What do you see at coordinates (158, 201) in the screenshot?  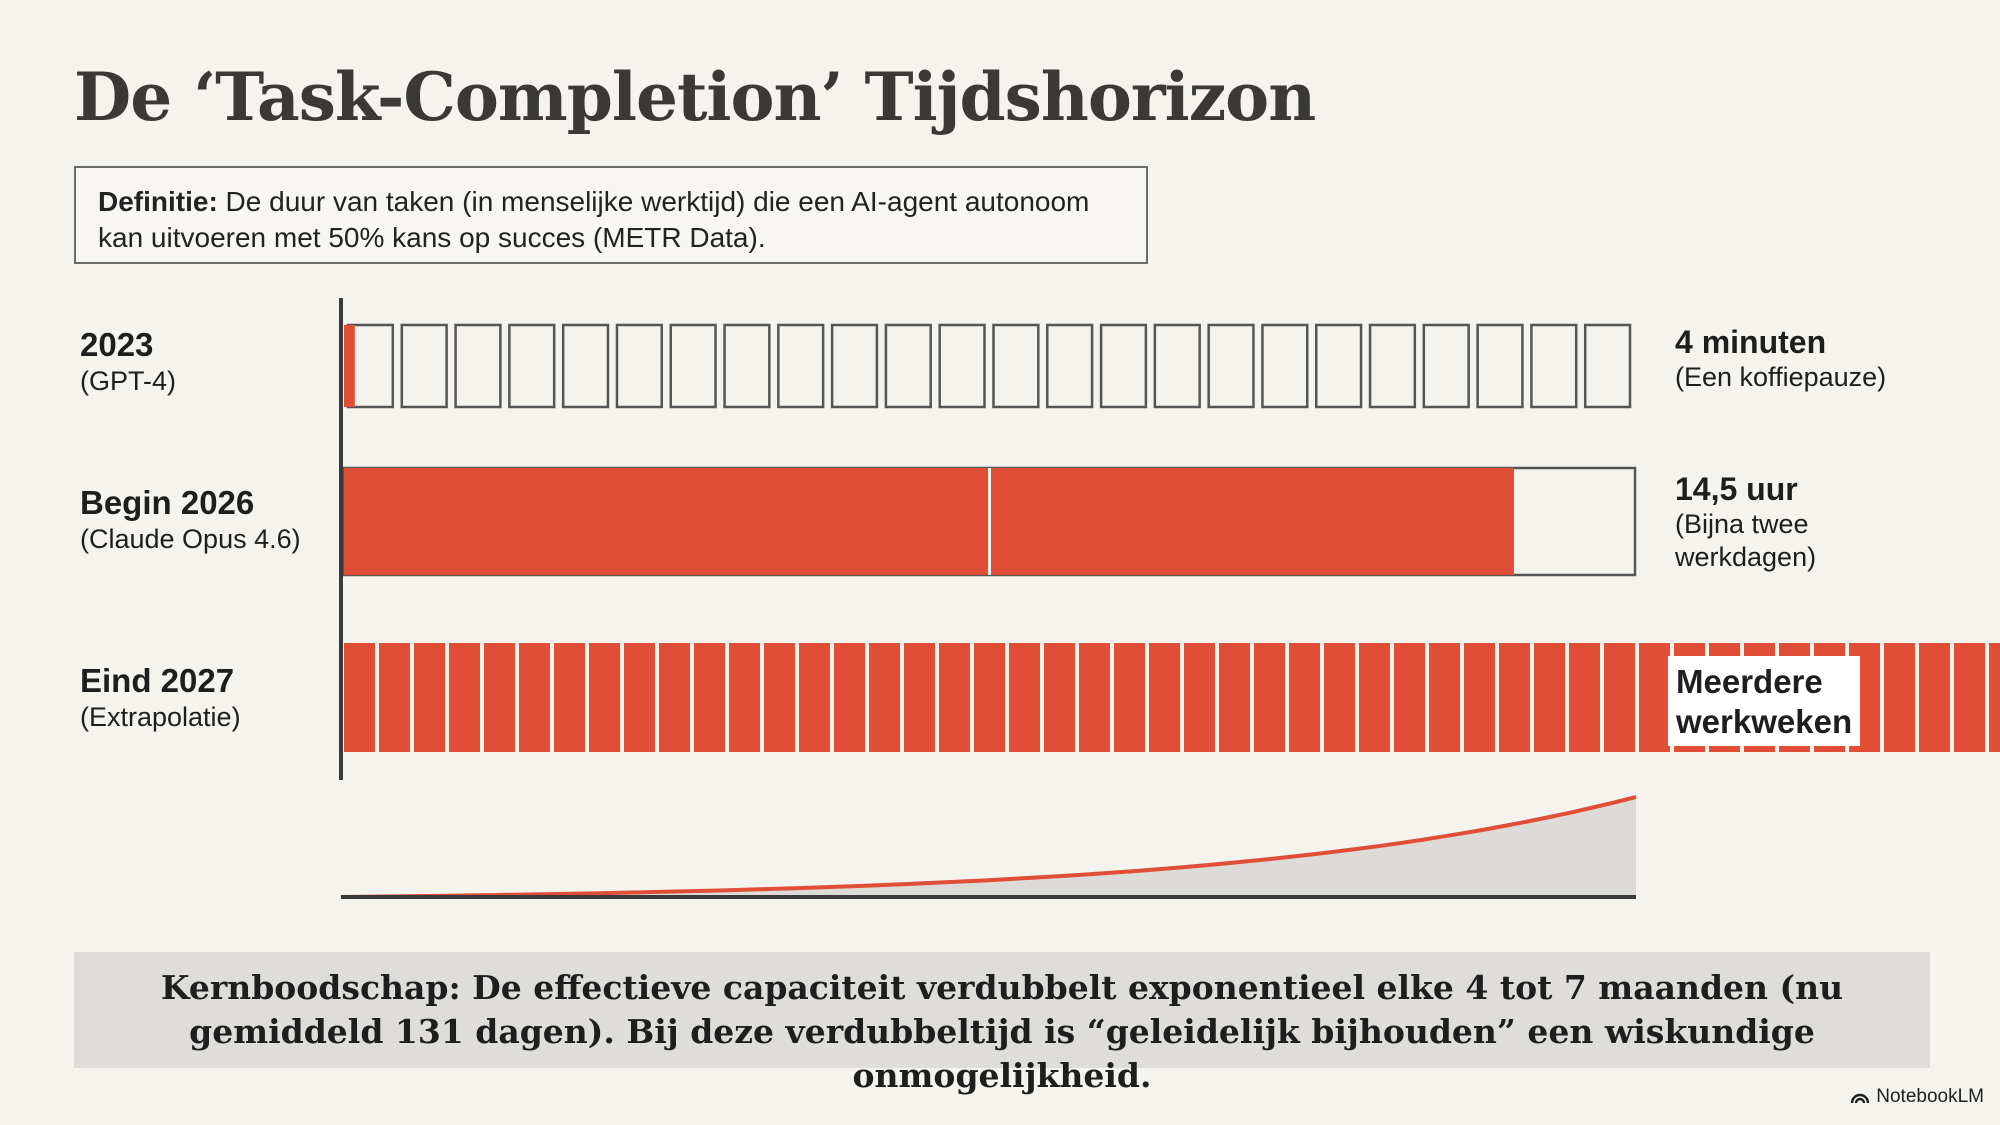 I see `definition-label: Definitie:` at bounding box center [158, 201].